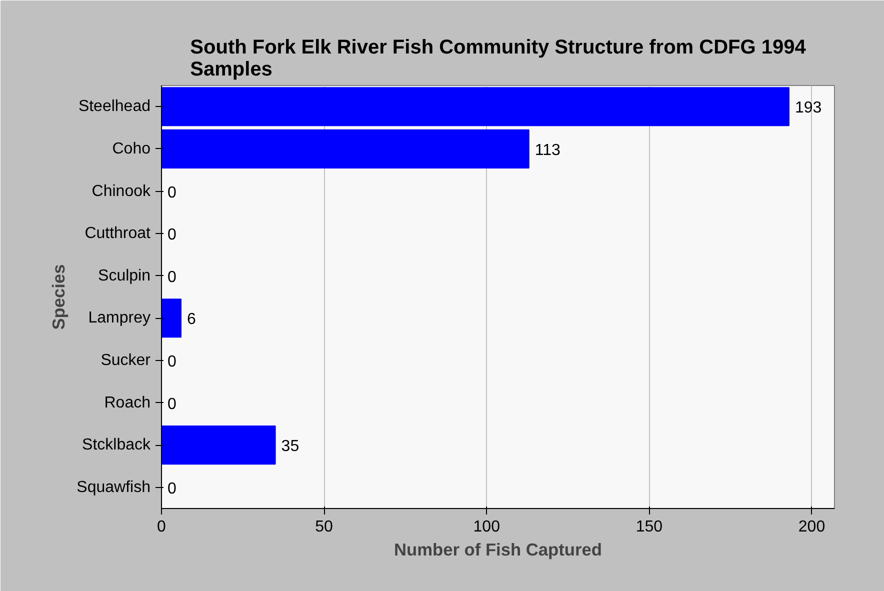 The height and width of the screenshot is (591, 884). I want to click on y-tick-label: Roach, so click(127, 403).